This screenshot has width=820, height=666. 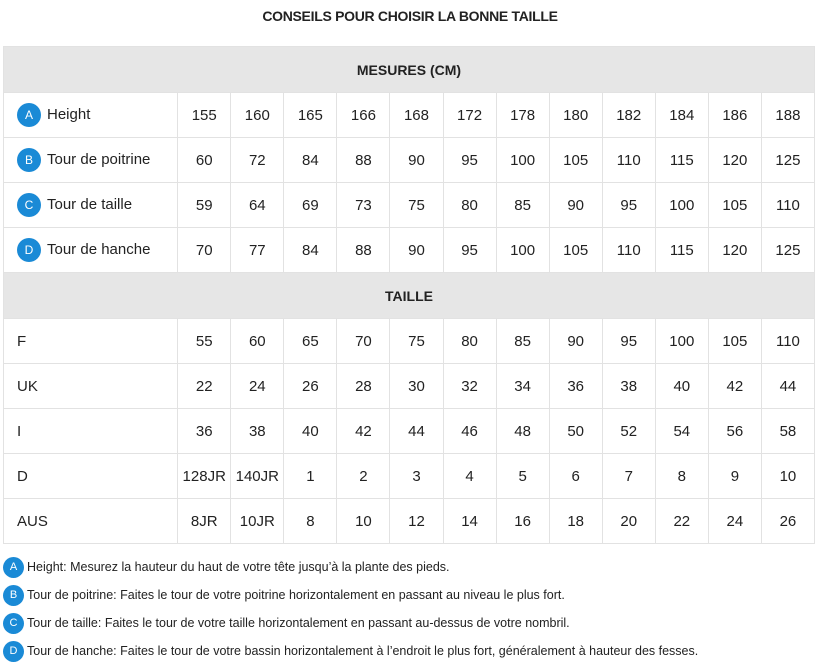 What do you see at coordinates (310, 115) in the screenshot?
I see `value-cell: 165` at bounding box center [310, 115].